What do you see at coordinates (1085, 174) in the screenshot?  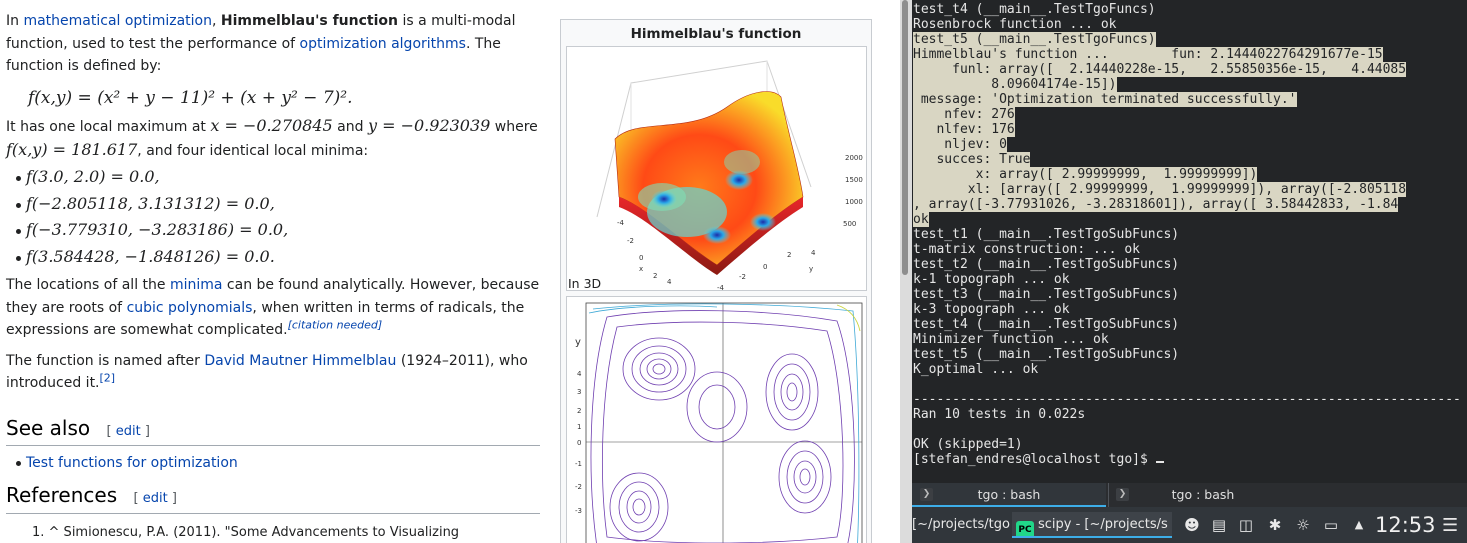 I see `terminal-line-text: x: array([ 2.99999999, 1.99999999])` at bounding box center [1085, 174].